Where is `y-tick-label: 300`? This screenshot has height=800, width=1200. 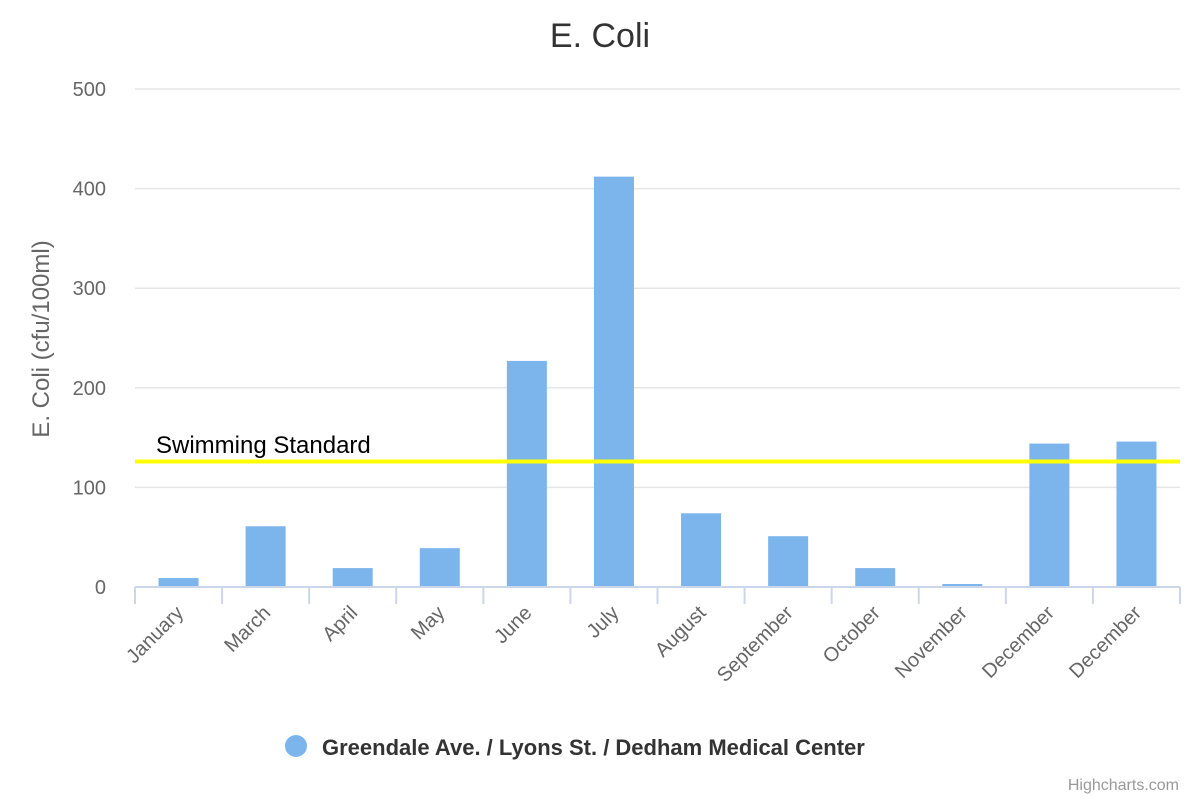
y-tick-label: 300 is located at coordinates (89, 289).